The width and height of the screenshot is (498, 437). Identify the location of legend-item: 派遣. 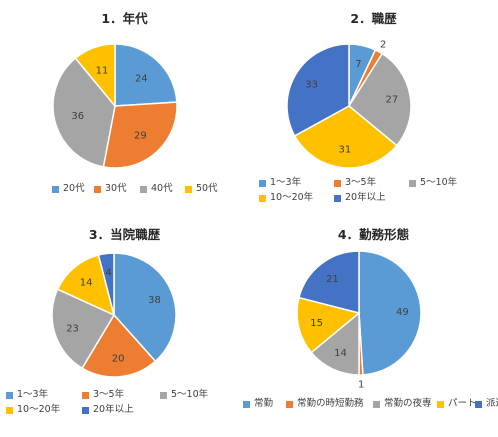
(486, 404).